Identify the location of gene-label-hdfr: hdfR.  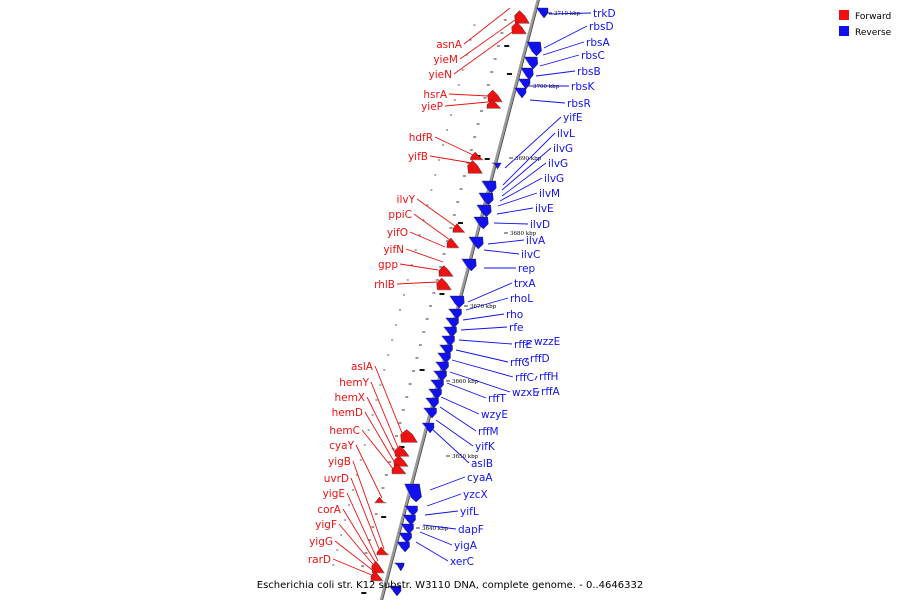
(441, 144).